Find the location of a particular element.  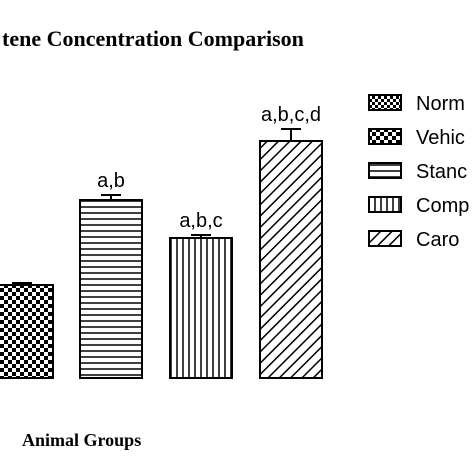

legend-label: Vehic is located at coordinates (440, 138).